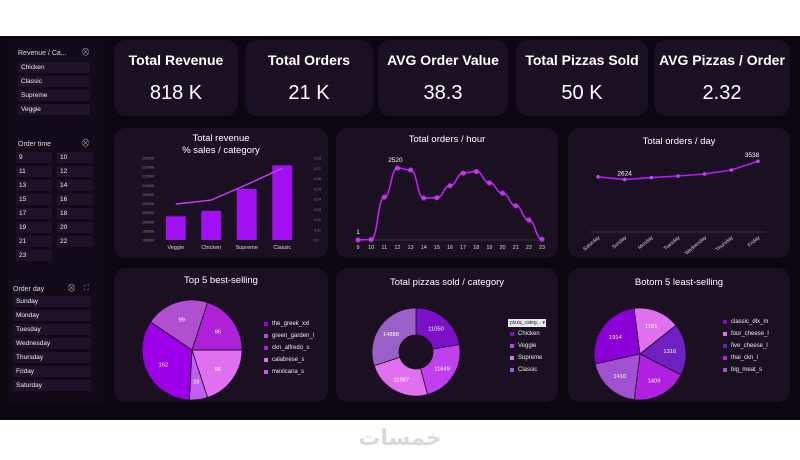 This screenshot has width=800, height=460. I want to click on slicer-item-hour: 16, so click(75, 199).